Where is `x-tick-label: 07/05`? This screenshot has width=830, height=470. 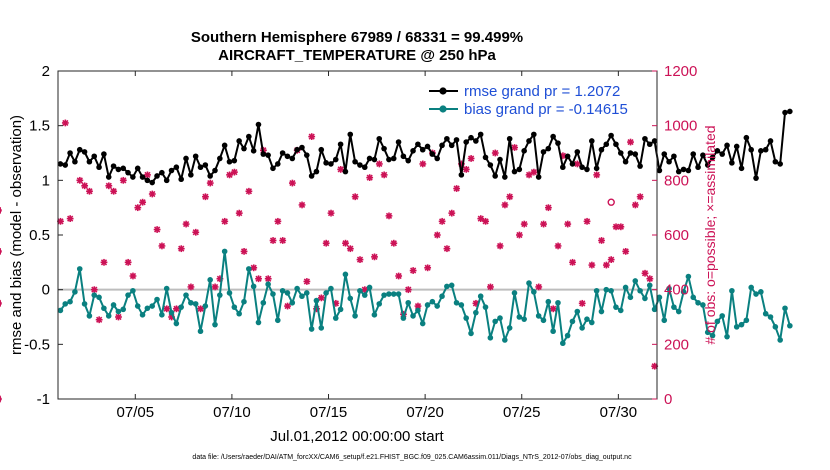 x-tick-label: 07/05 is located at coordinates (136, 412).